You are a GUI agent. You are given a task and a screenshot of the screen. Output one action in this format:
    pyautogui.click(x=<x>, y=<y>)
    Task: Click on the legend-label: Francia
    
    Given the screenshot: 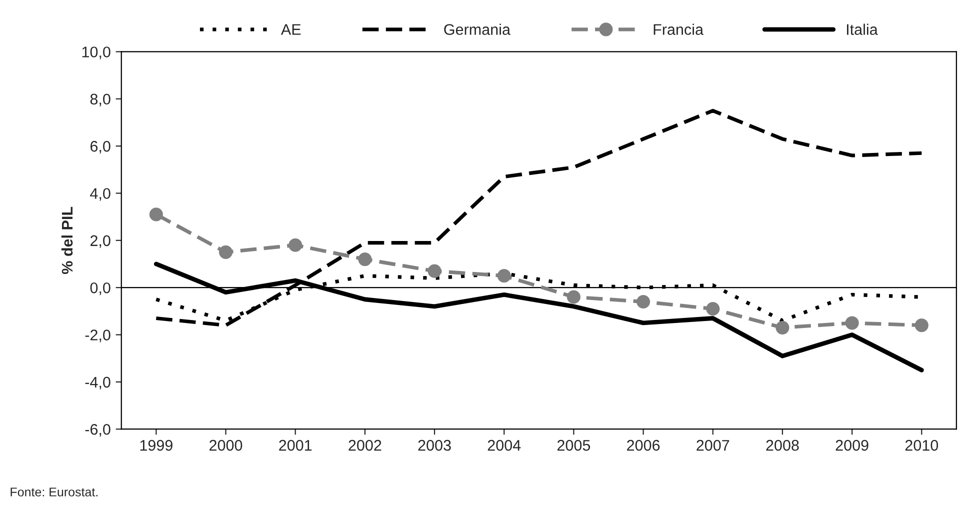 What is the action you would take?
    pyautogui.click(x=679, y=29)
    